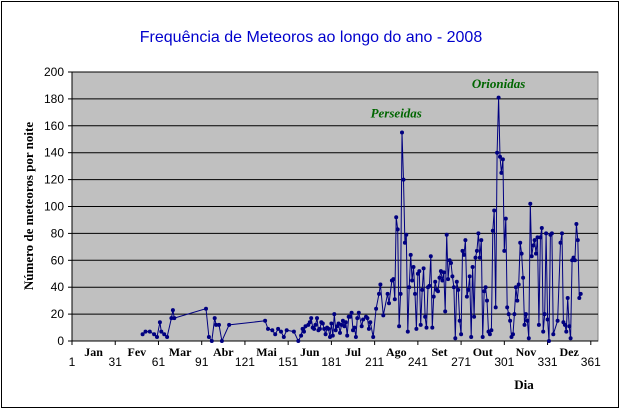 Image resolution: width=622 pixels, height=411 pixels. What do you see at coordinates (483, 352) in the screenshot?
I see `month-label: Out` at bounding box center [483, 352].